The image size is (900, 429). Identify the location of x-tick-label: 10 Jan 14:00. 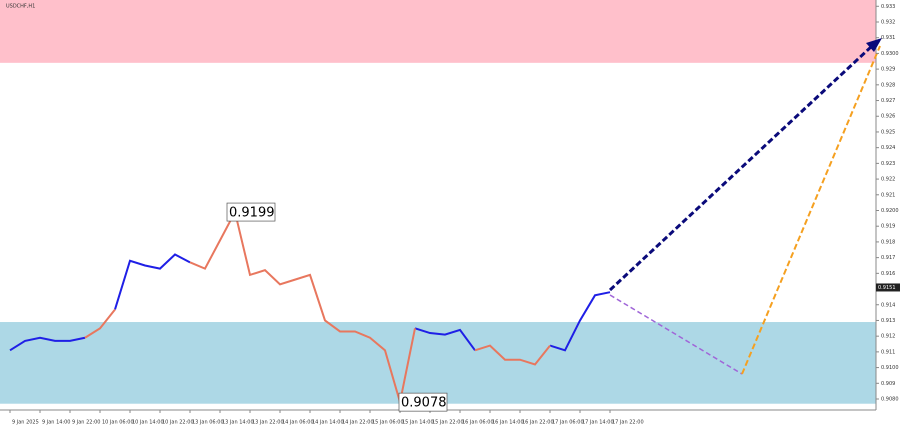
(148, 423).